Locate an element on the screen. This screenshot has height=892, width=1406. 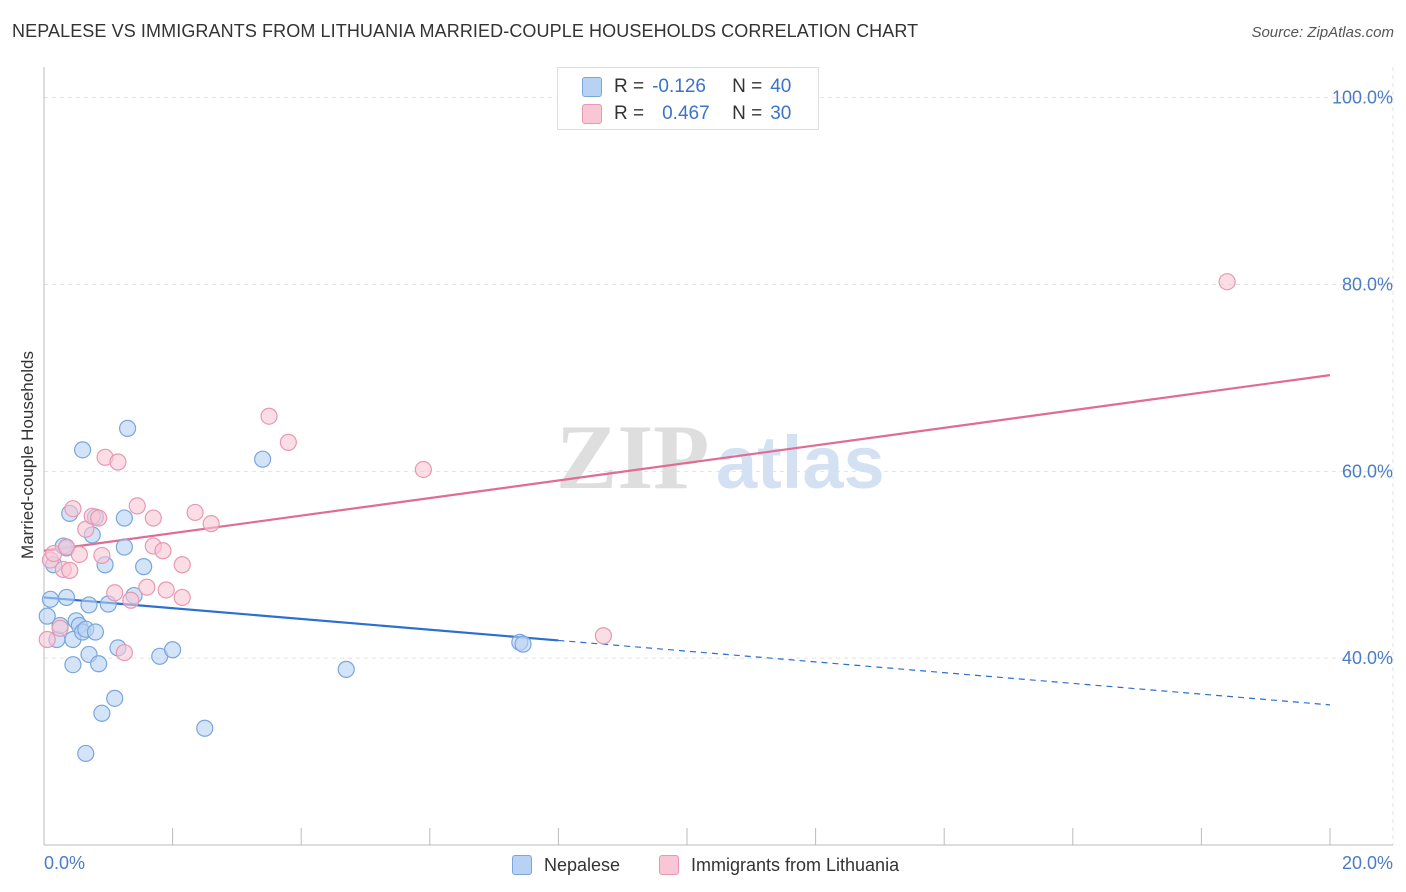
y-tick-label: 100.0% is located at coordinates (1362, 98).